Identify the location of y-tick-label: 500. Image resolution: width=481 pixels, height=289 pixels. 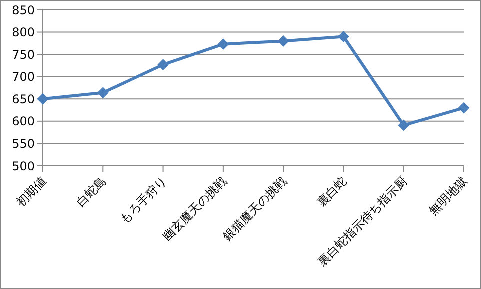
(23, 166).